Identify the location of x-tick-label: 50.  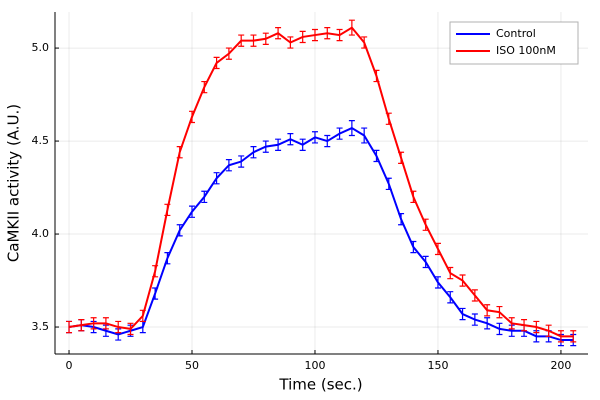
(192, 365).